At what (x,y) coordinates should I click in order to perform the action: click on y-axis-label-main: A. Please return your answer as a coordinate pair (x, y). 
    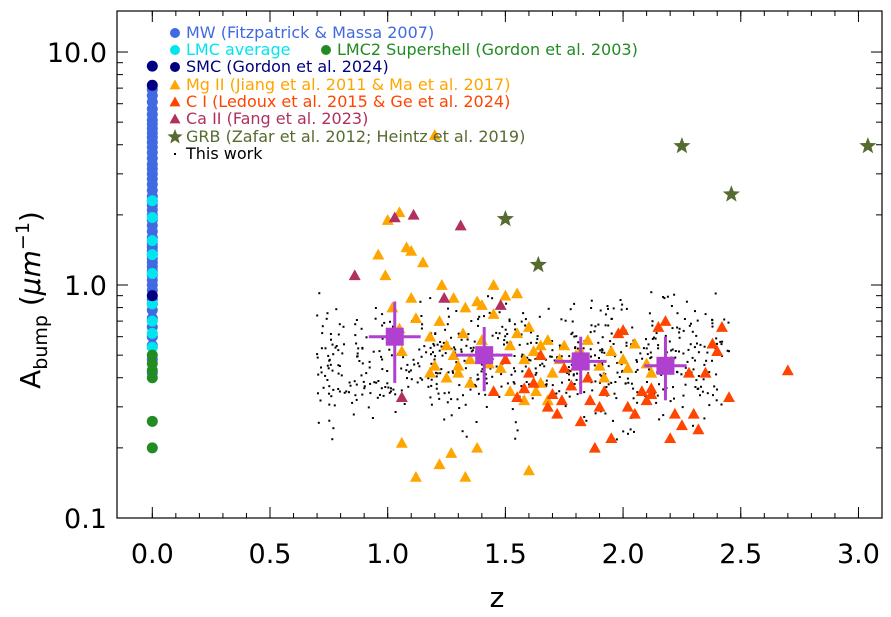
    Looking at the image, I should click on (30, 379).